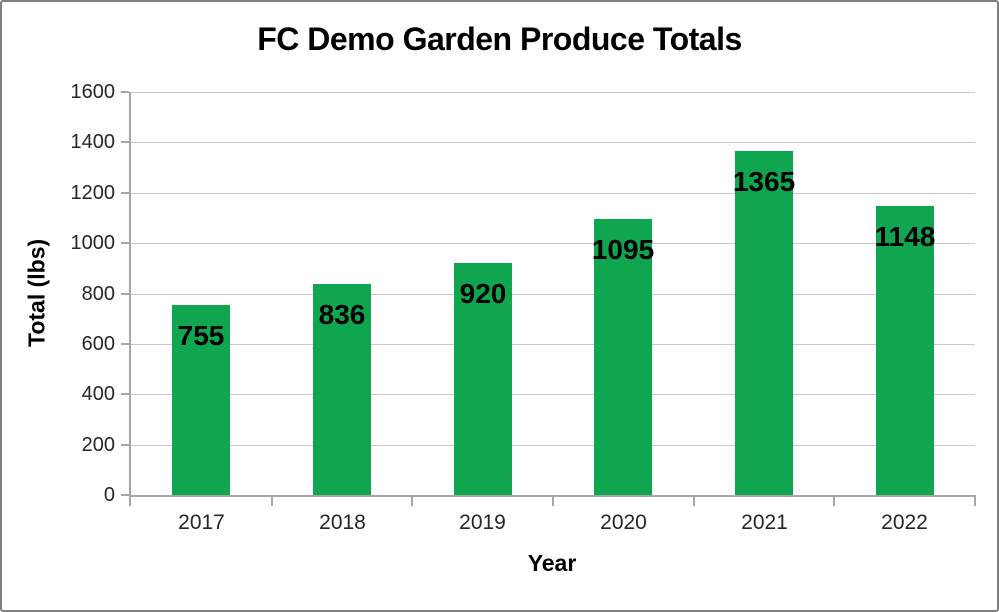 The width and height of the screenshot is (999, 612). What do you see at coordinates (623, 357) in the screenshot?
I see `bar-2020: 1095` at bounding box center [623, 357].